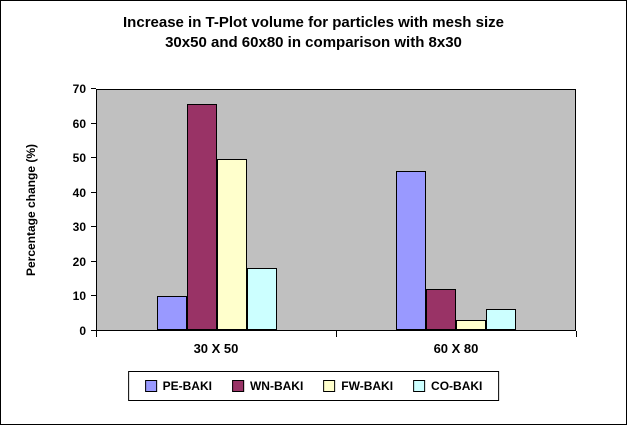  I want to click on legend: PE-BAKI WN-BAKI FW-BAKI CO-BAKI, so click(313, 386).